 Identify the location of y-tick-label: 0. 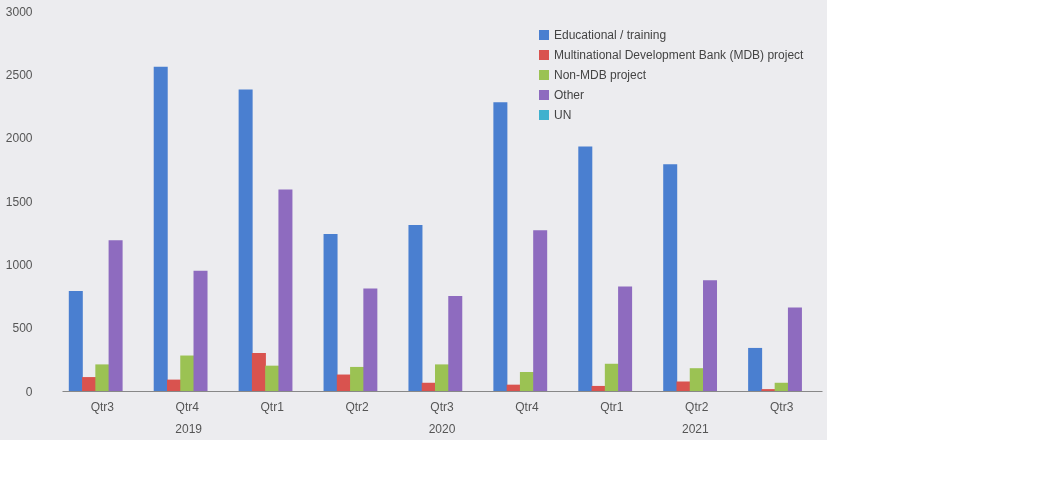
(29, 391).